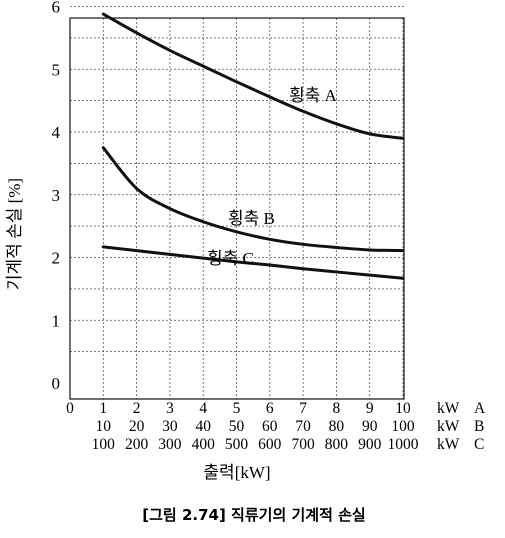 This screenshot has width=505, height=538. I want to click on x-tick-label: 20, so click(137, 426).